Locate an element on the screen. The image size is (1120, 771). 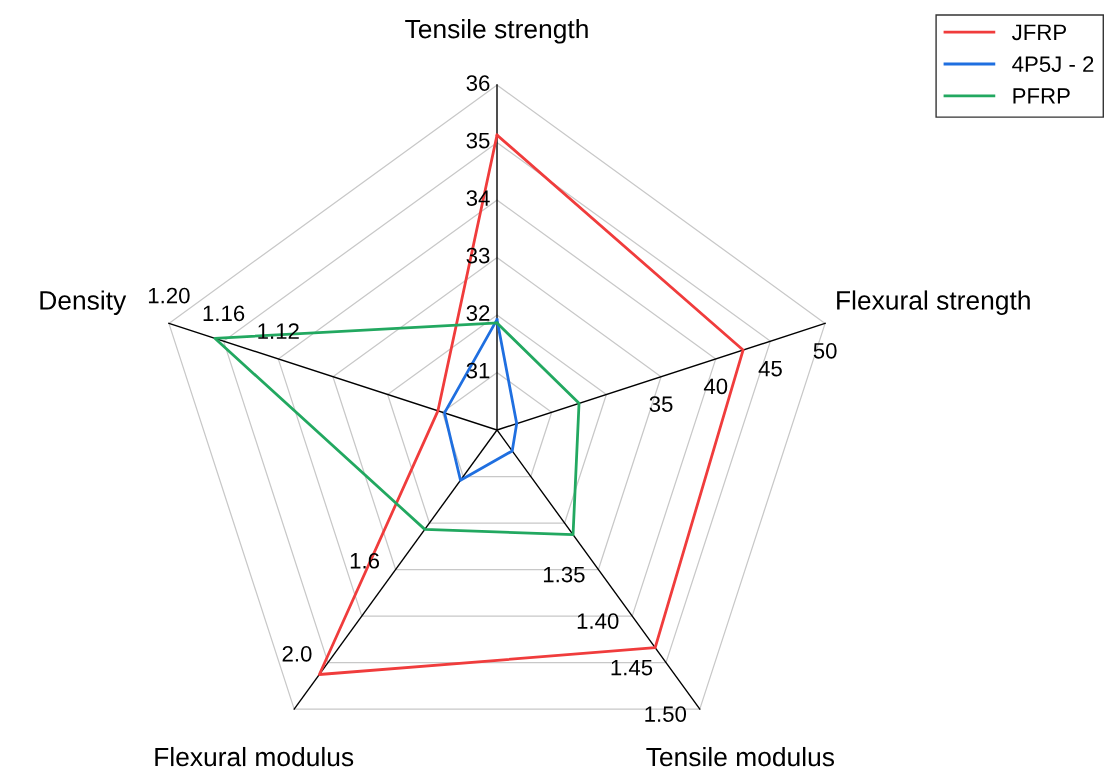
text: 1.16 is located at coordinates (224, 313).